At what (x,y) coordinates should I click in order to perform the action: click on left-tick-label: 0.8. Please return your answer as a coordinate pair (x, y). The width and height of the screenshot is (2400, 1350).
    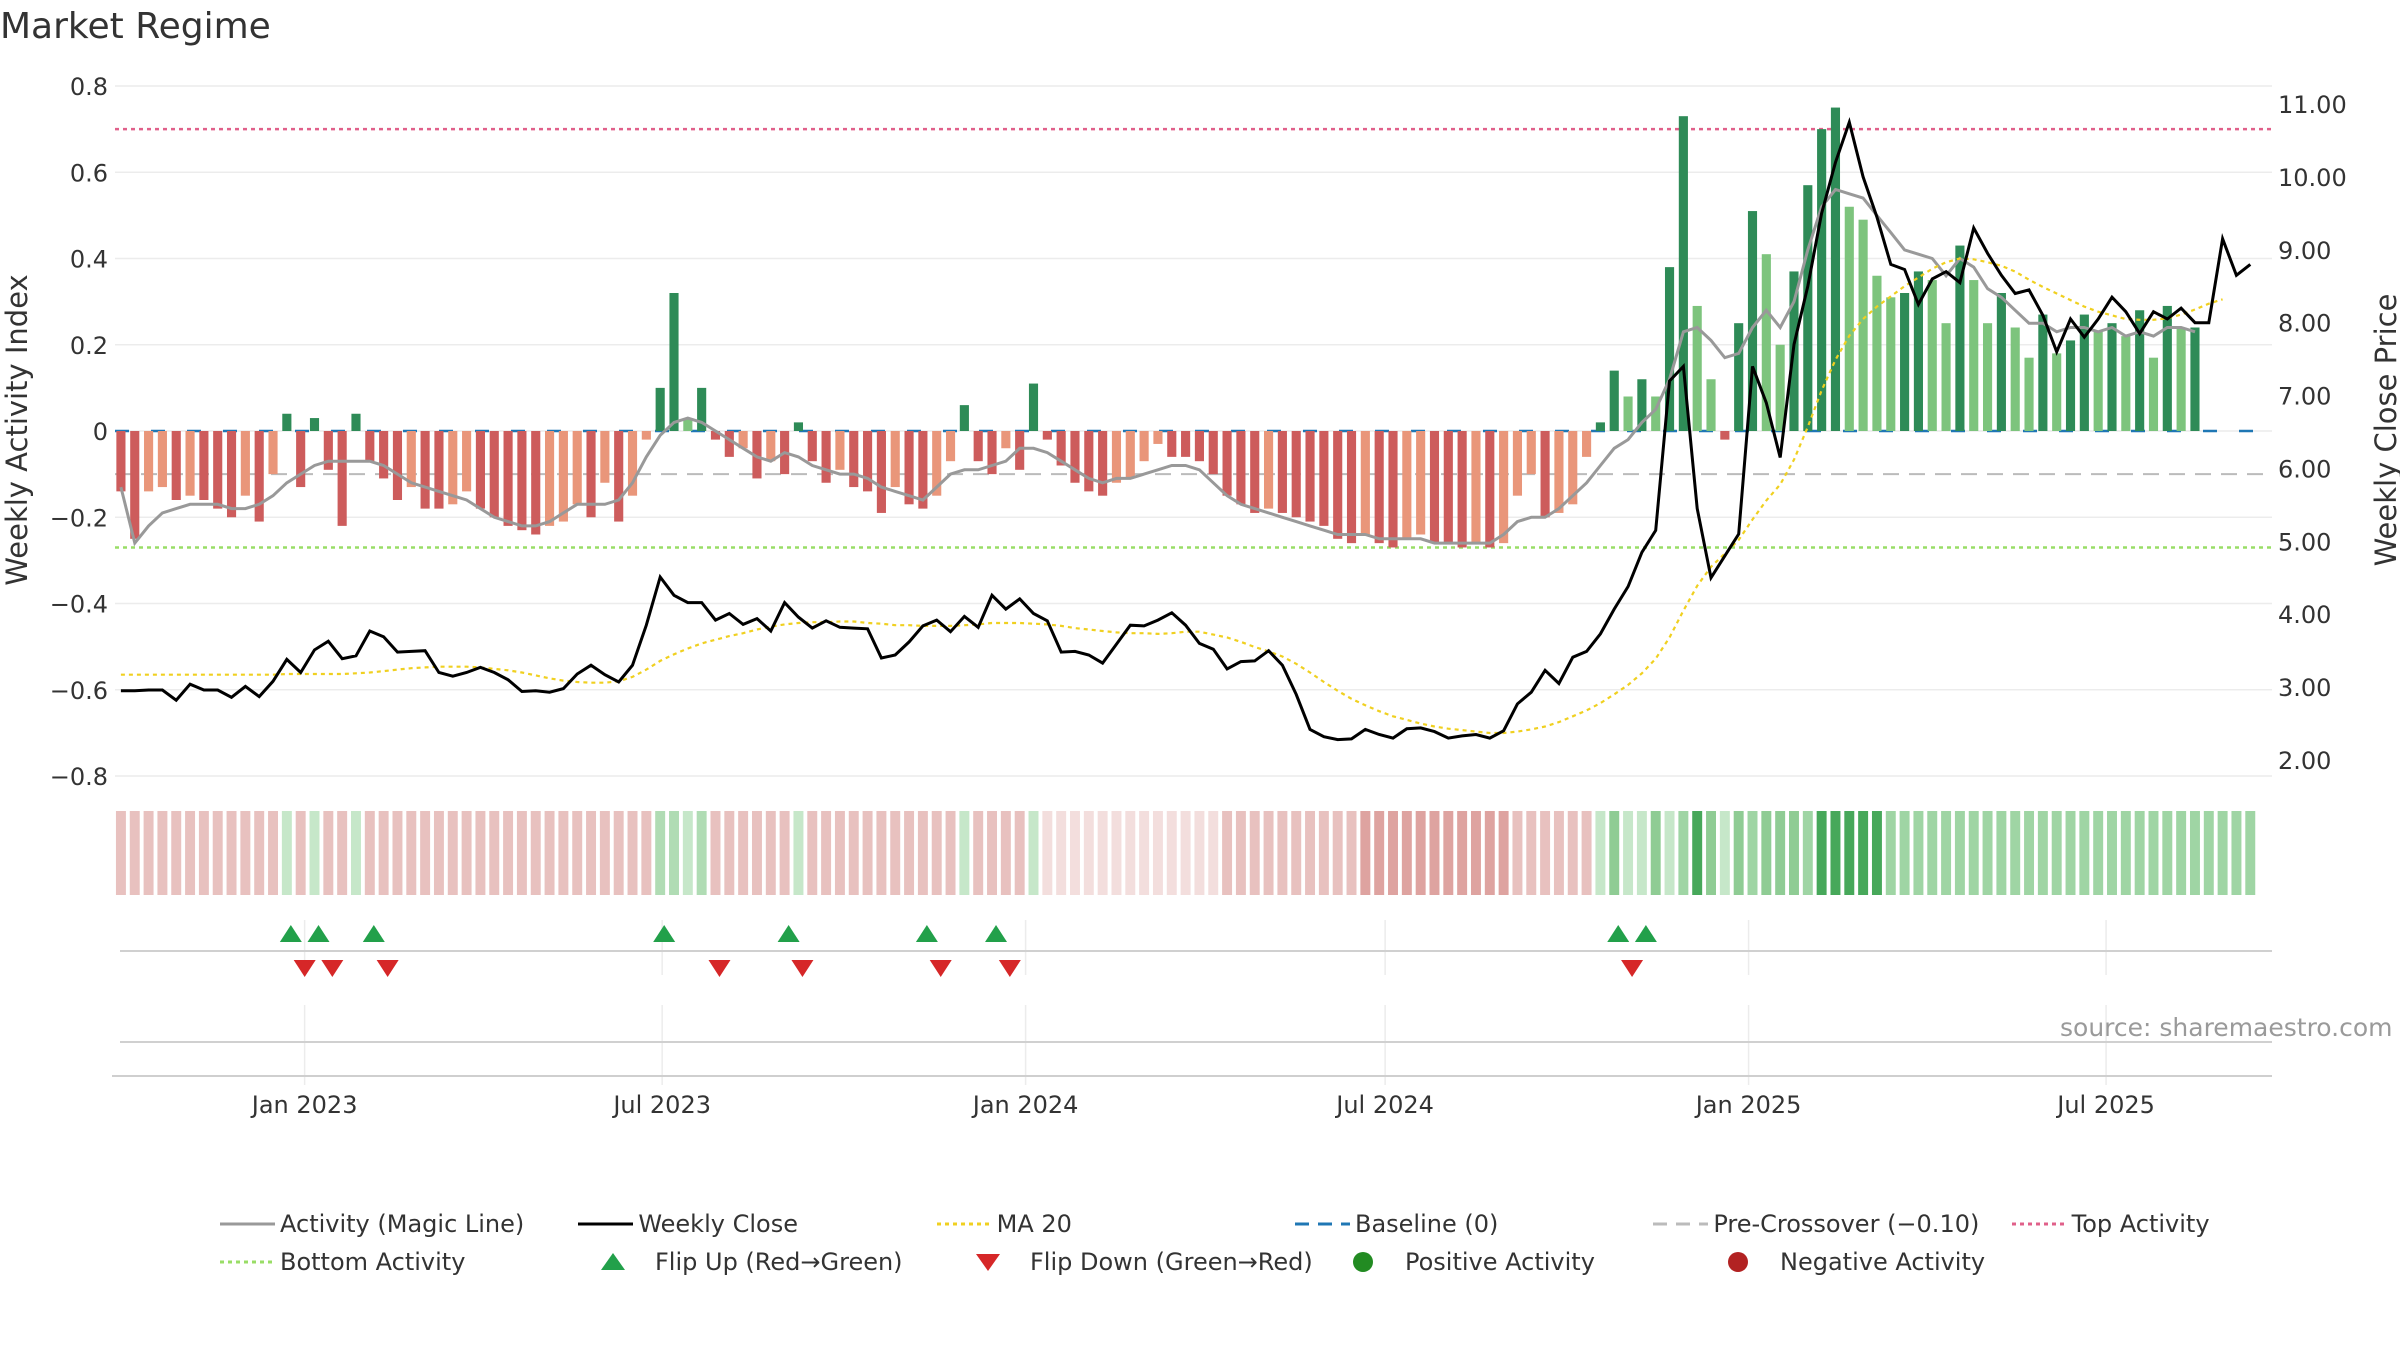
    Looking at the image, I should click on (89, 87).